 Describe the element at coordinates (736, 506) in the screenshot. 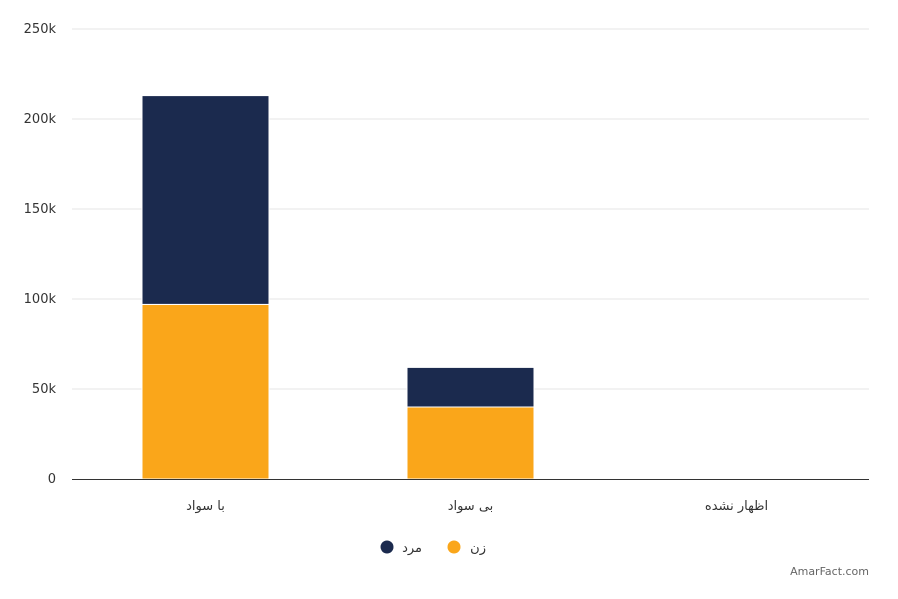

I see `x-category-label: اظهار نشده` at that location.